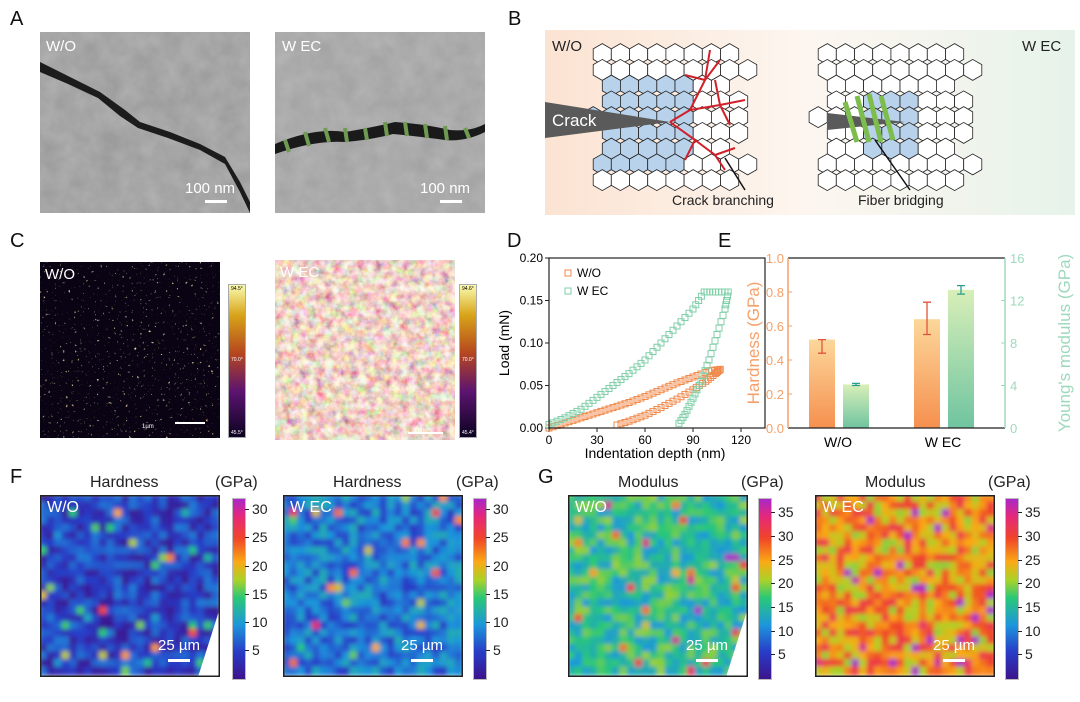  Describe the element at coordinates (1013, 343) in the screenshot. I see `right-tick-label: 8` at that location.